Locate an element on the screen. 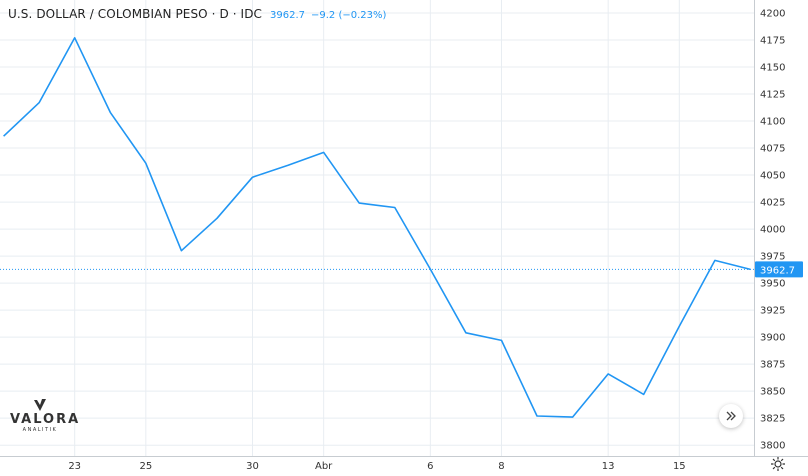 This screenshot has height=476, width=808. y-tick-label: 3875 is located at coordinates (772, 365).